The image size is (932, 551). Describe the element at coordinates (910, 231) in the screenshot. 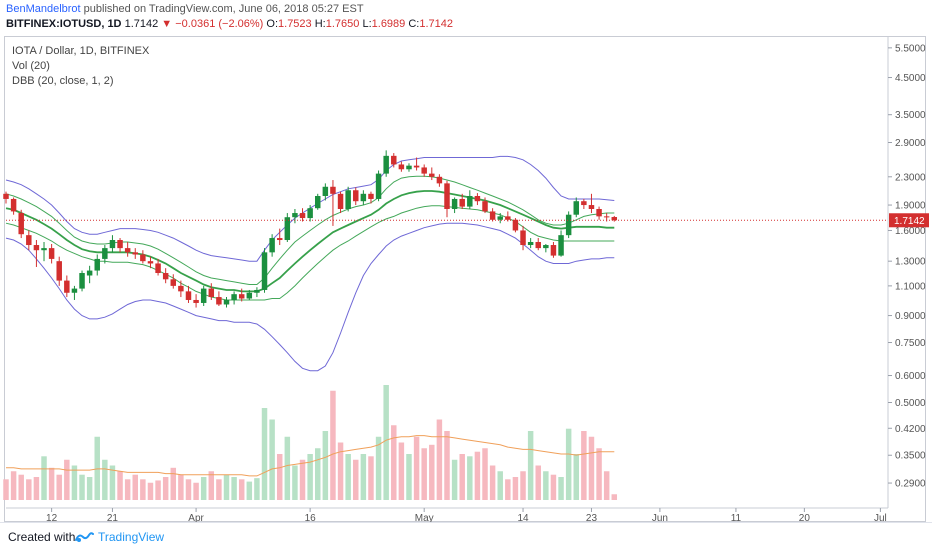

I see `y-tick-label: 1.6000` at that location.